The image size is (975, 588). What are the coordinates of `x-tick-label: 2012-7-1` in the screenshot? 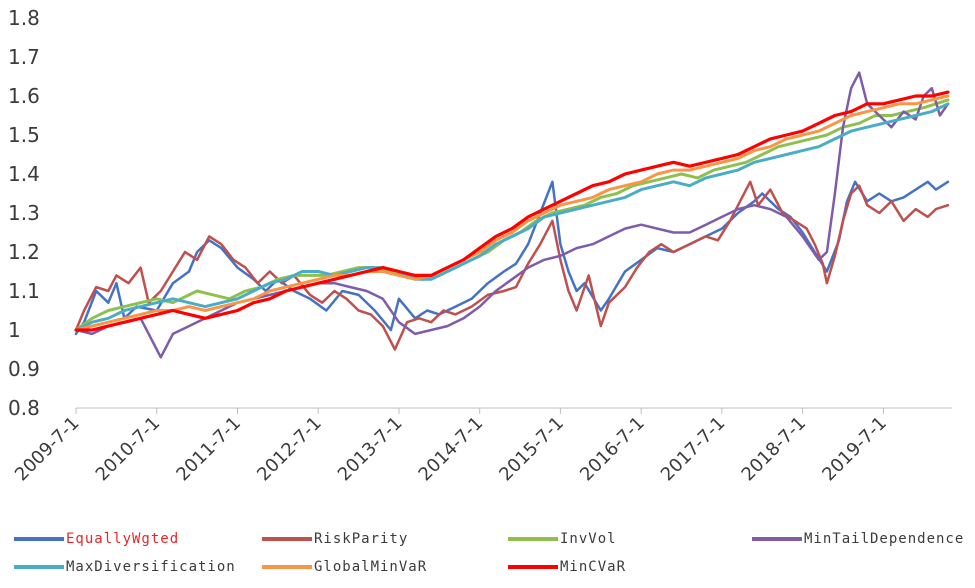 It's located at (289, 449).